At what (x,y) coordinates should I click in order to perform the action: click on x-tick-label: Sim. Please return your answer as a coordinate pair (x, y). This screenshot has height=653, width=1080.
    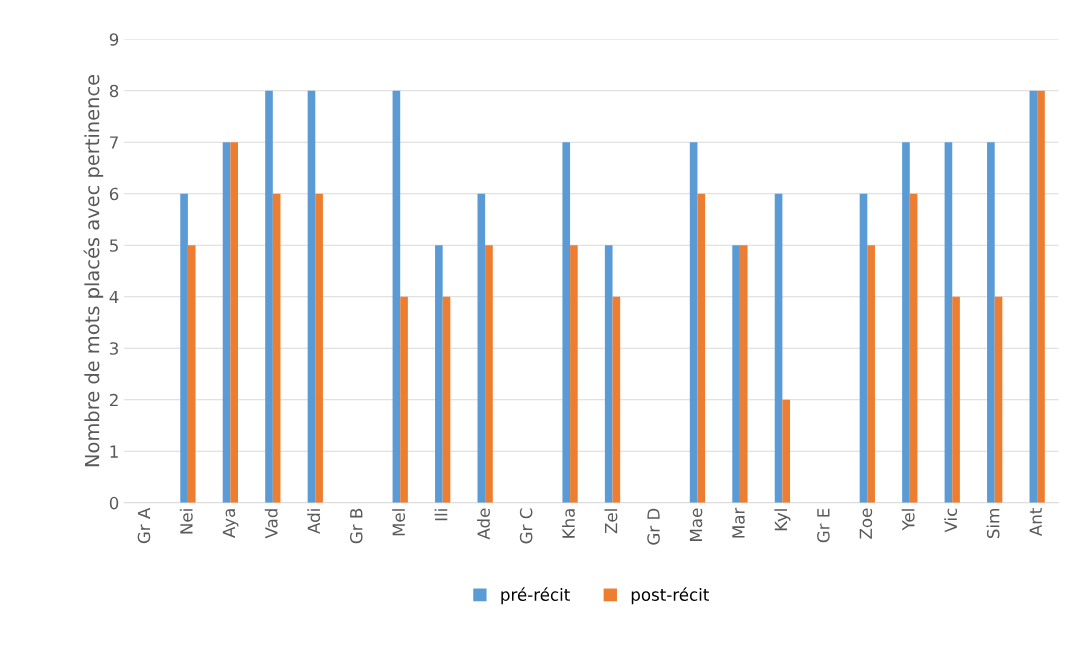
    Looking at the image, I should click on (993, 524).